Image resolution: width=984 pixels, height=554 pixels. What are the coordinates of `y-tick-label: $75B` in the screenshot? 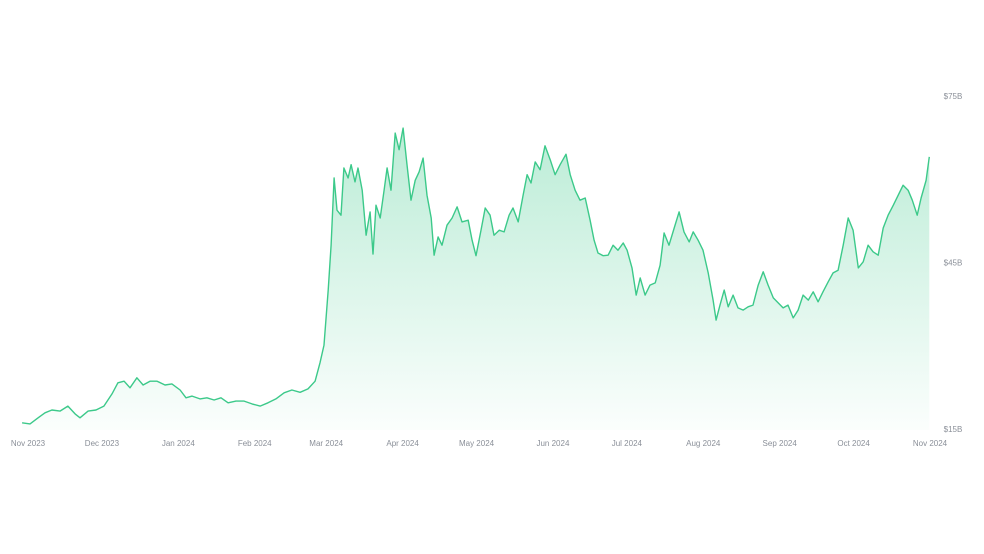 It's located at (953, 96).